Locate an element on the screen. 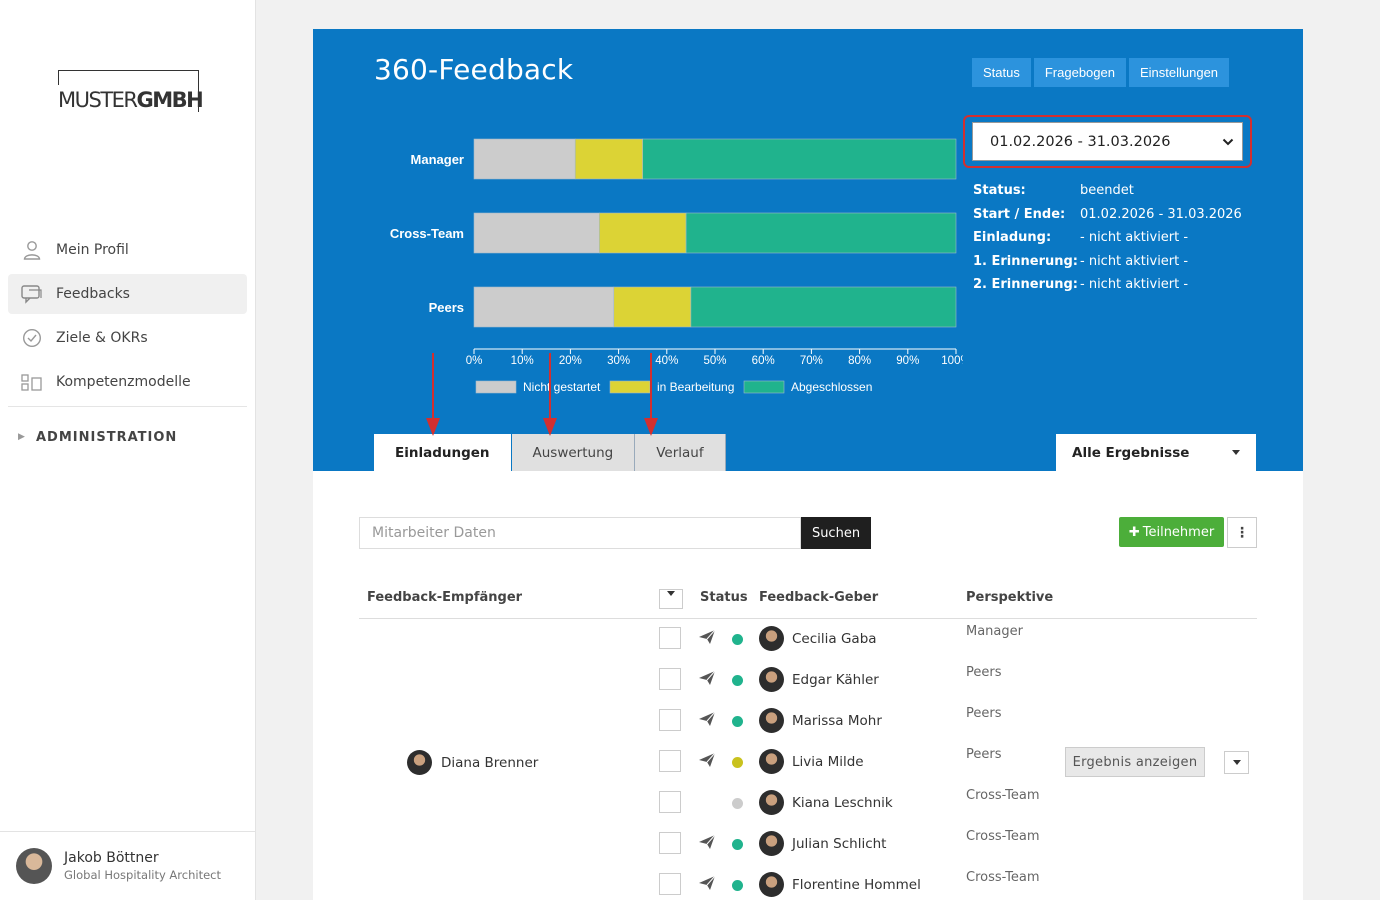  search-input: Mitarbeiter Daten is located at coordinates (580, 533).